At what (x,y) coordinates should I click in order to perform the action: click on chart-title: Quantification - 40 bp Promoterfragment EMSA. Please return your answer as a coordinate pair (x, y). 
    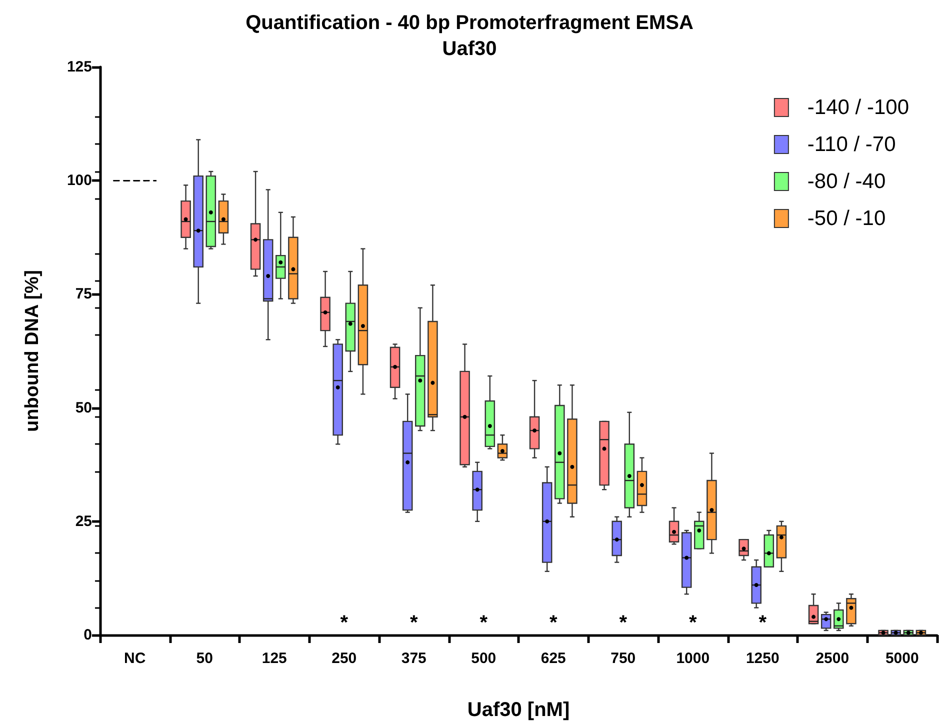
    Looking at the image, I should click on (470, 23).